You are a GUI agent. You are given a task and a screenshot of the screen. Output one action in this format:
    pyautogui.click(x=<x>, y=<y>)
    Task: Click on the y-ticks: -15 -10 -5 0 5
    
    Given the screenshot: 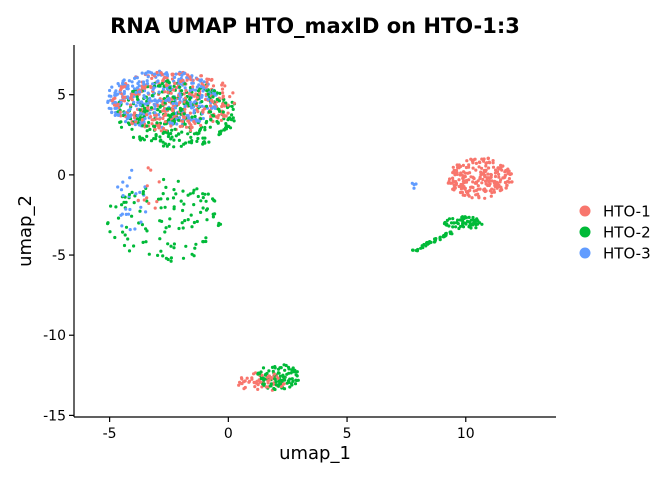 What is the action you would take?
    pyautogui.click(x=58, y=256)
    